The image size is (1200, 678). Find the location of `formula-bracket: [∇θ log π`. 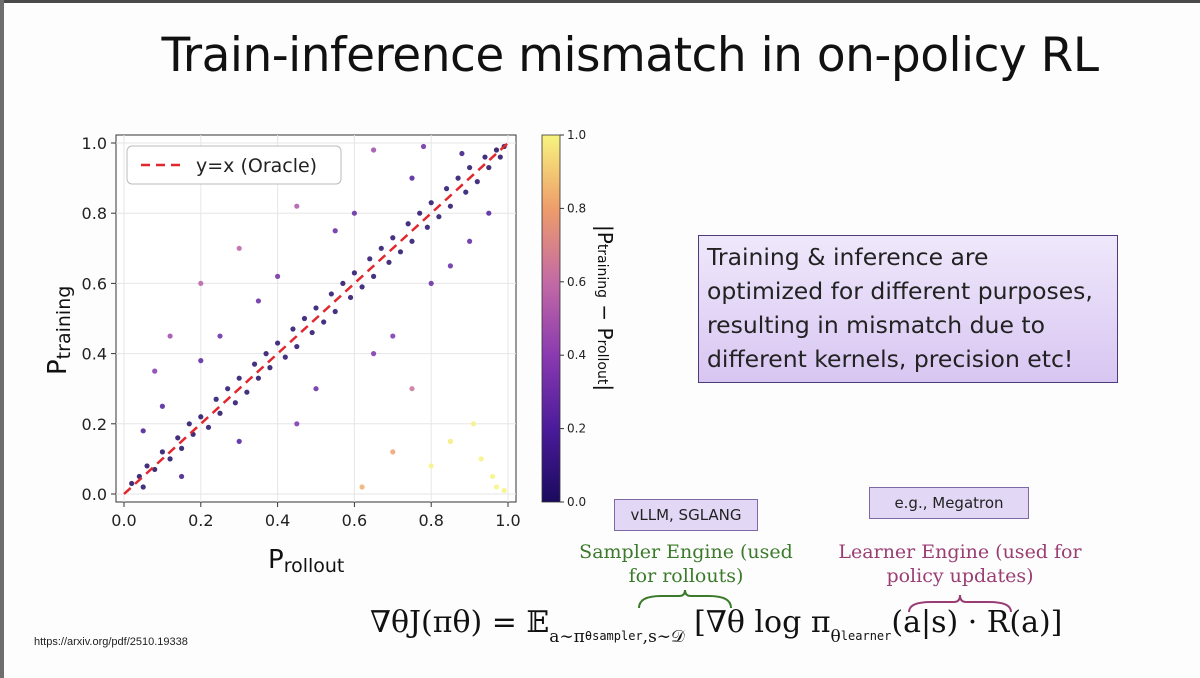

formula-bracket: [∇θ log π is located at coordinates (762, 622).